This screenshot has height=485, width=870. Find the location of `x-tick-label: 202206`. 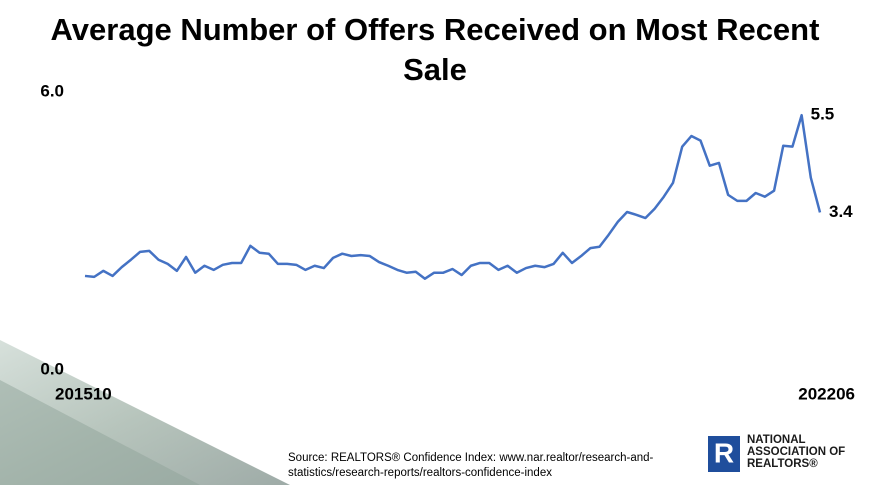

x-tick-label: 202206 is located at coordinates (826, 393).